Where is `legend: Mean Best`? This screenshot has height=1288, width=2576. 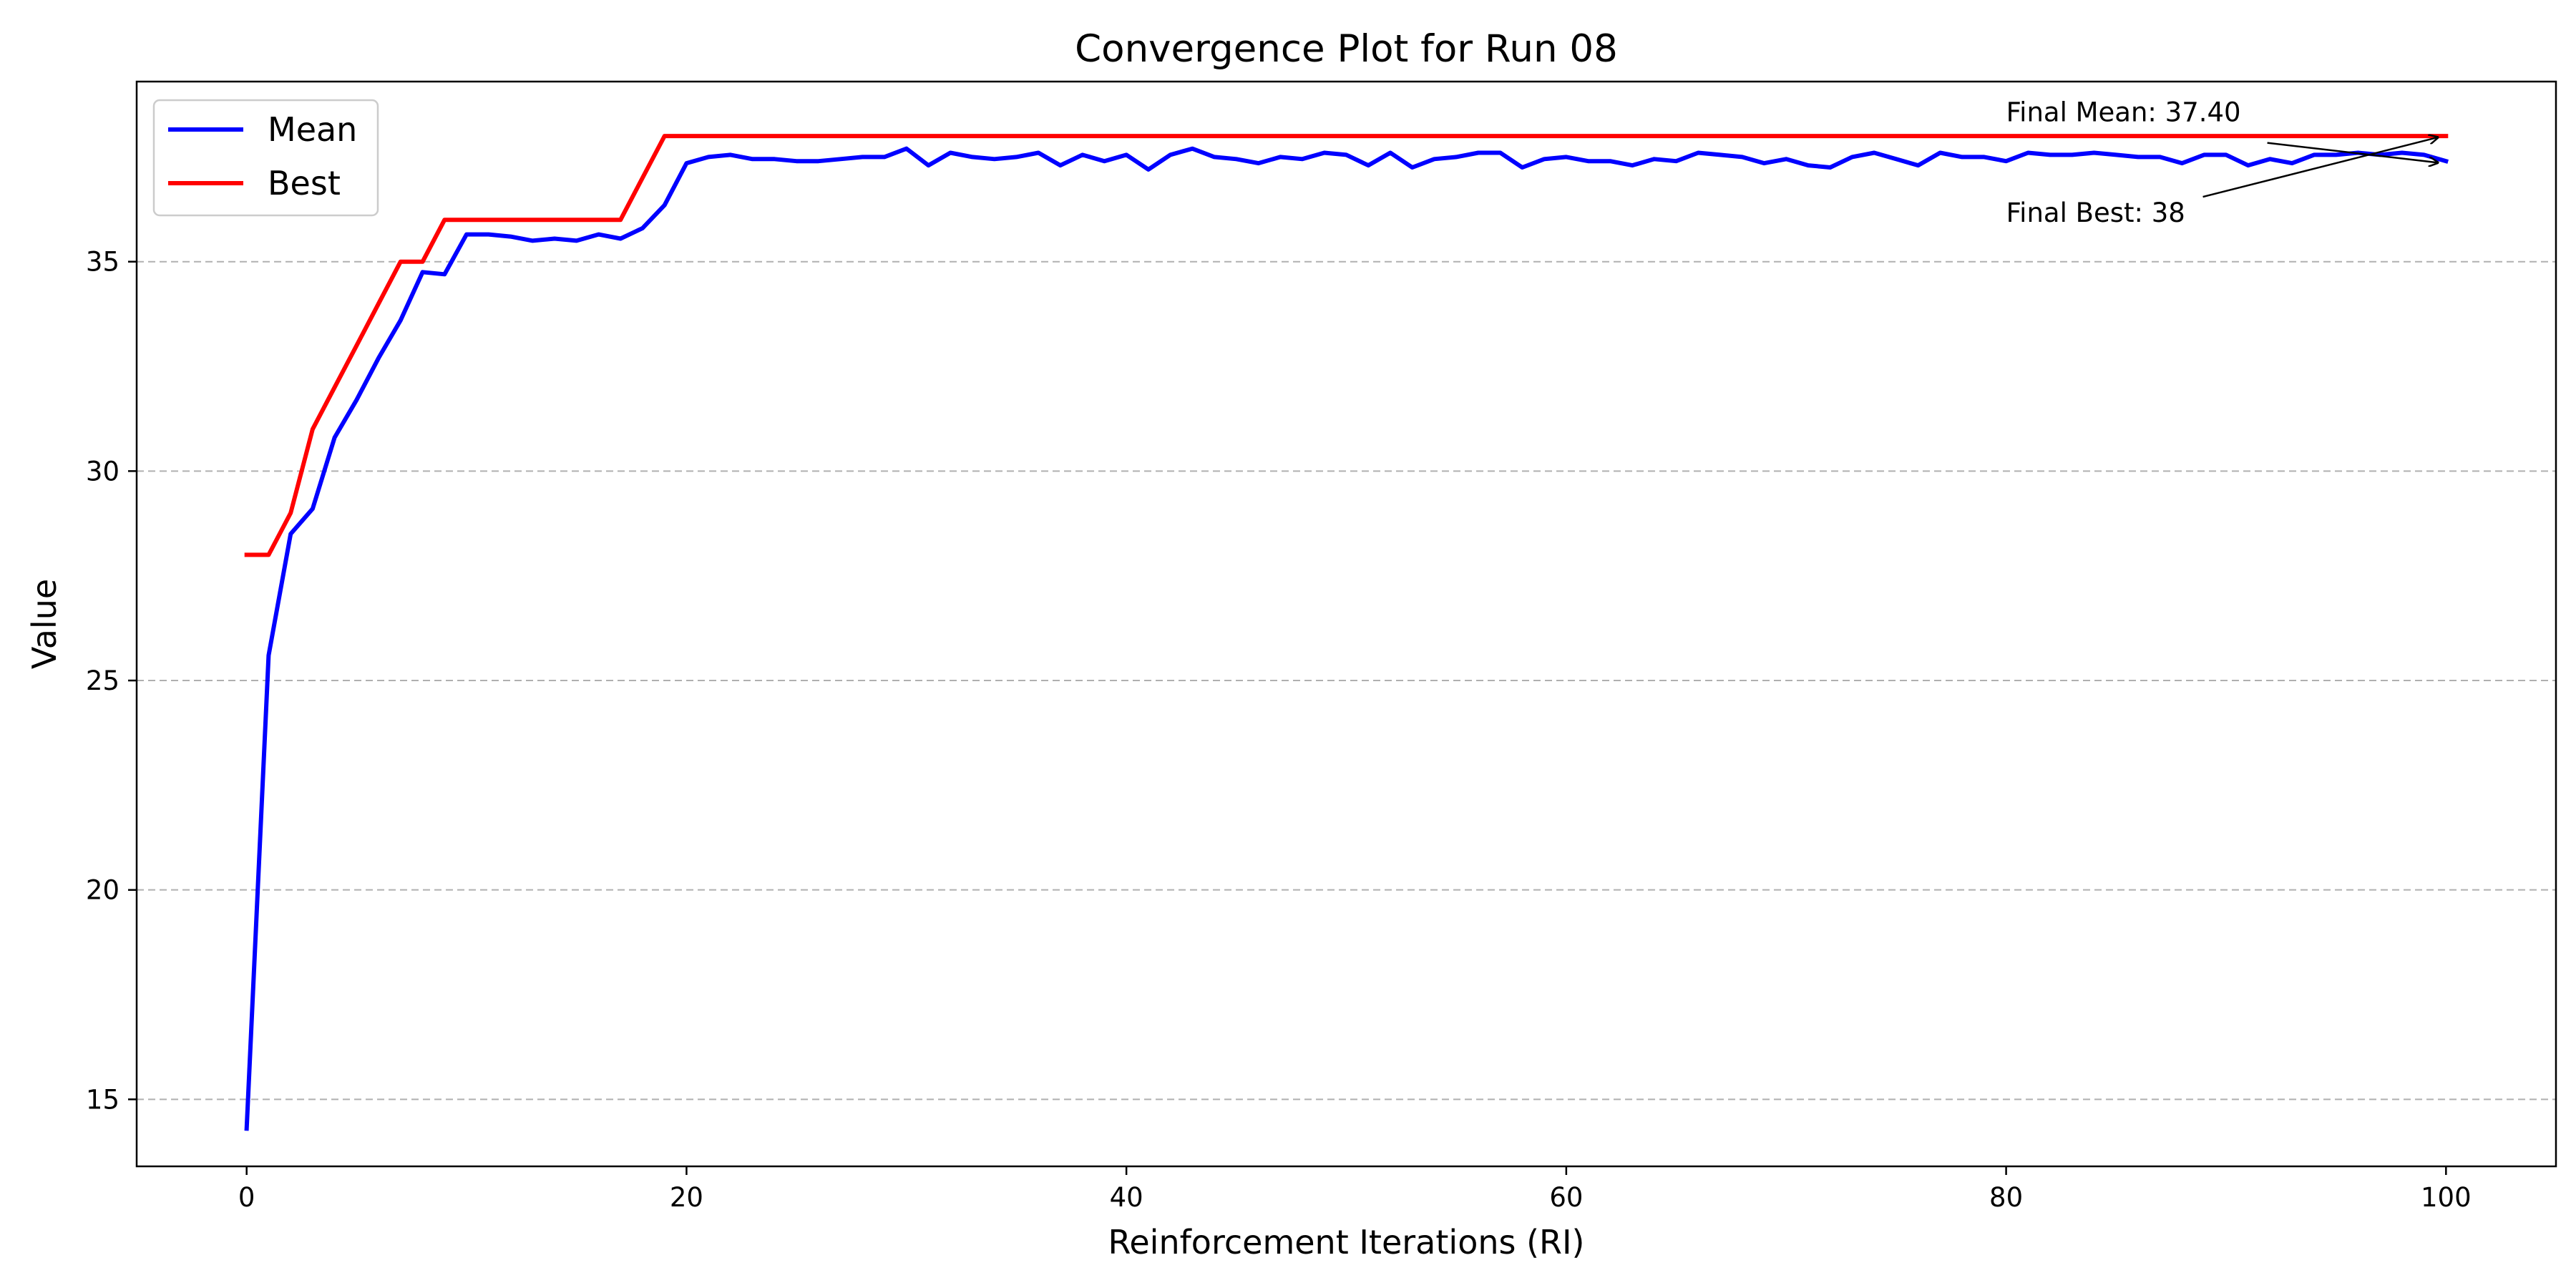 legend: Mean Best is located at coordinates (265, 158).